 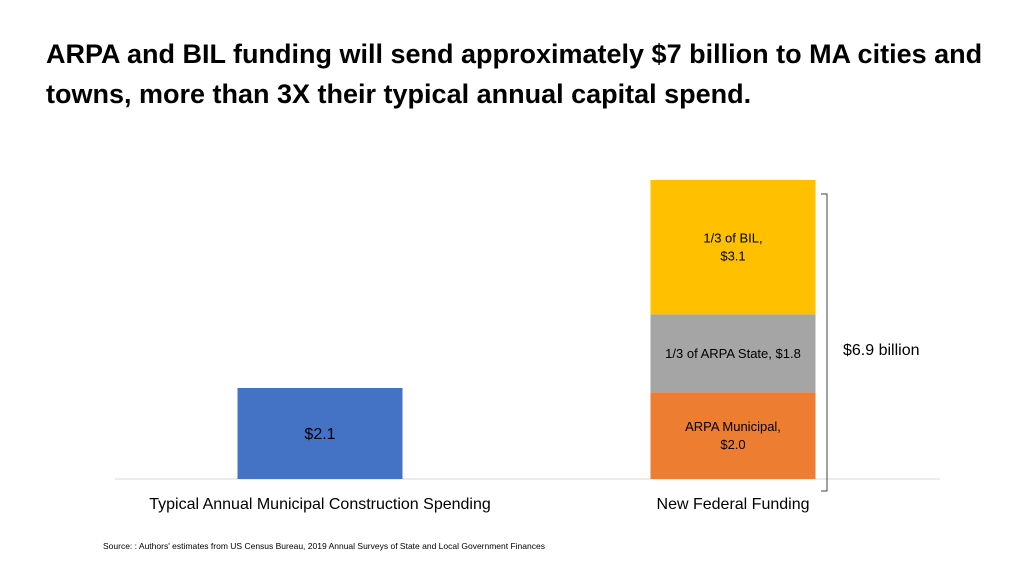 What do you see at coordinates (732, 444) in the screenshot?
I see `data-label-arpa-municipal: $2.0` at bounding box center [732, 444].